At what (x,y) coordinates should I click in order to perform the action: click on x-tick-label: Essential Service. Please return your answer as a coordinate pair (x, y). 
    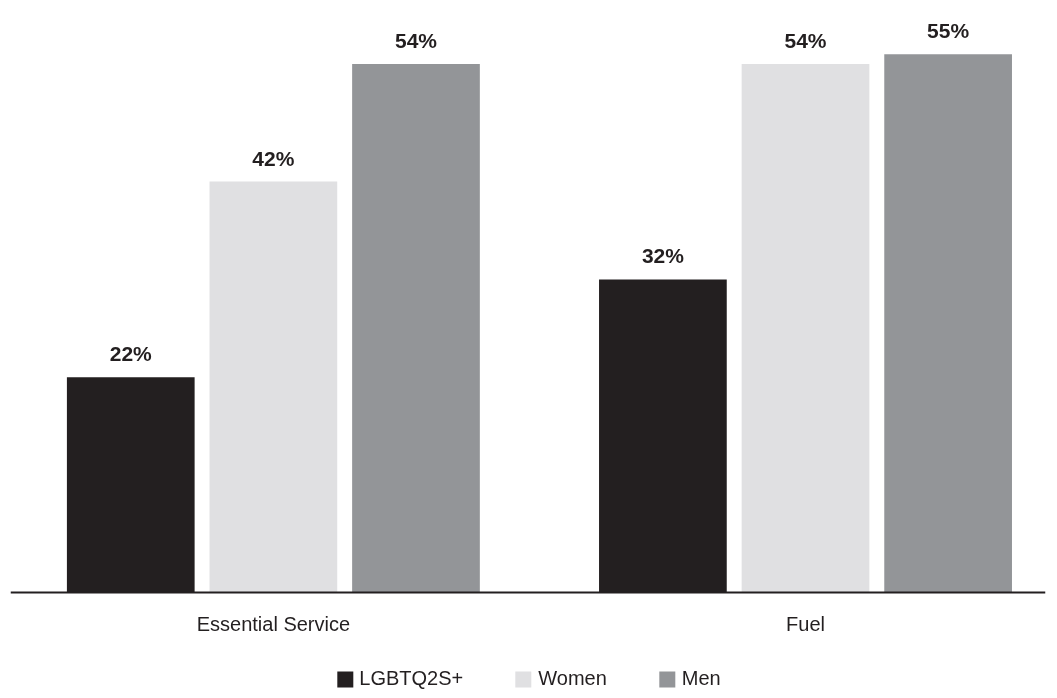
    Looking at the image, I should click on (273, 623).